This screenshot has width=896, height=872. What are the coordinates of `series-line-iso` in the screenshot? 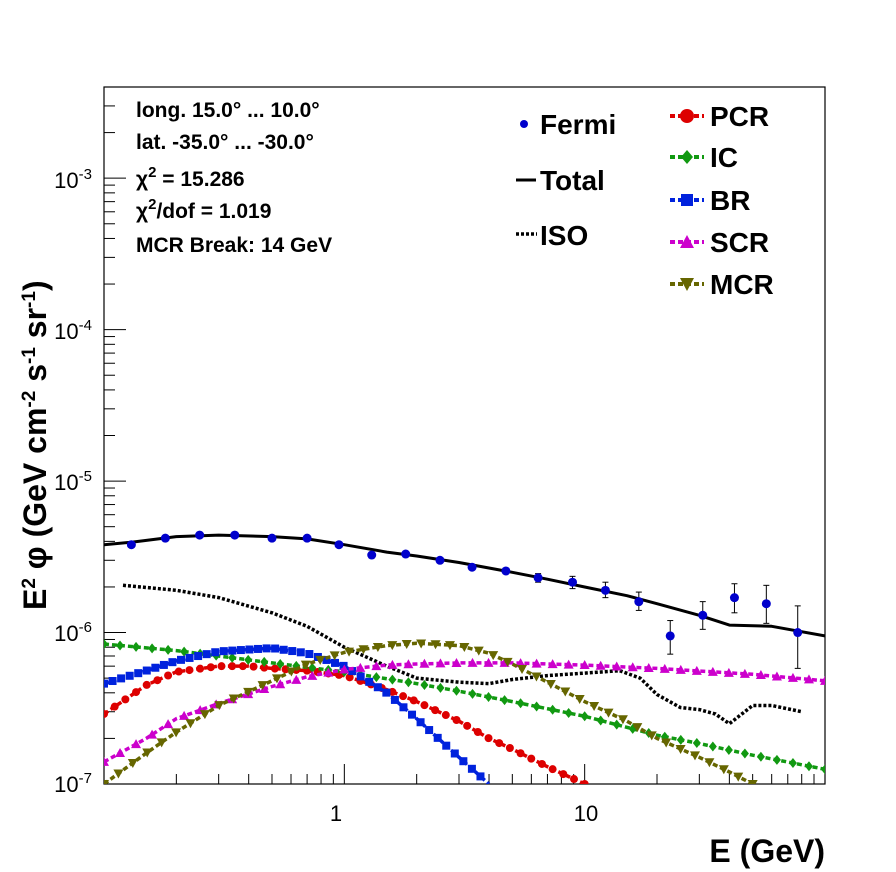 It's located at (462, 654).